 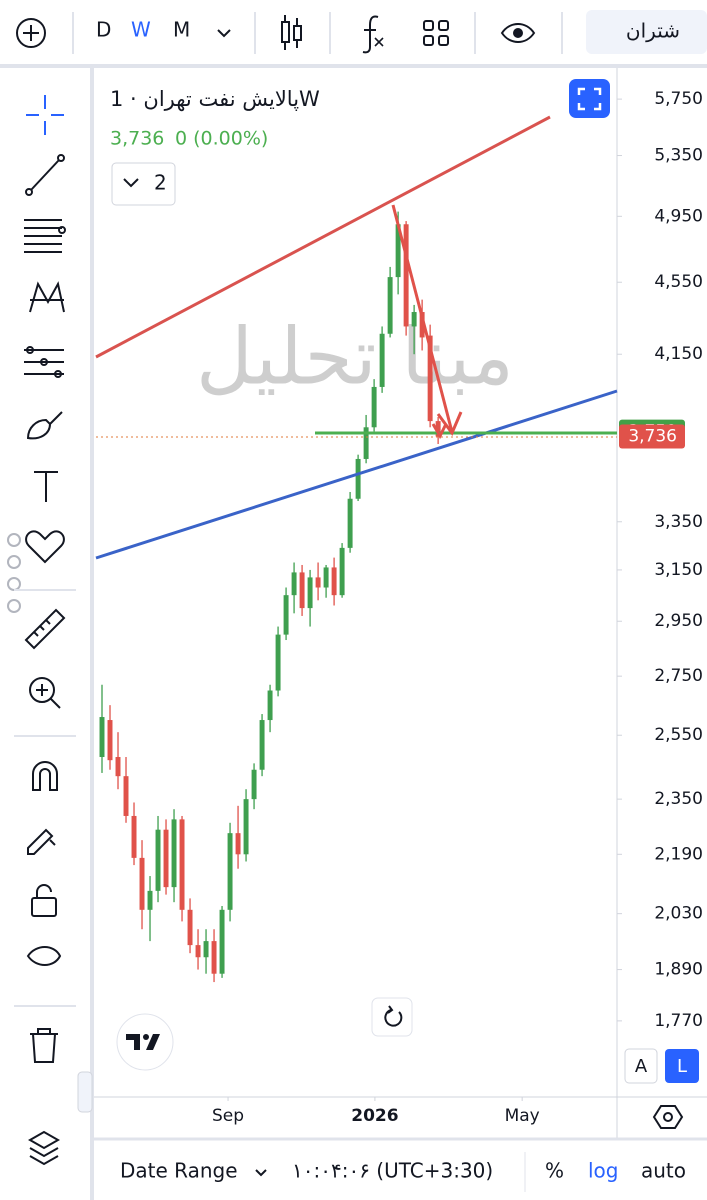 What do you see at coordinates (44, 1045) in the screenshot?
I see `delete-tool` at bounding box center [44, 1045].